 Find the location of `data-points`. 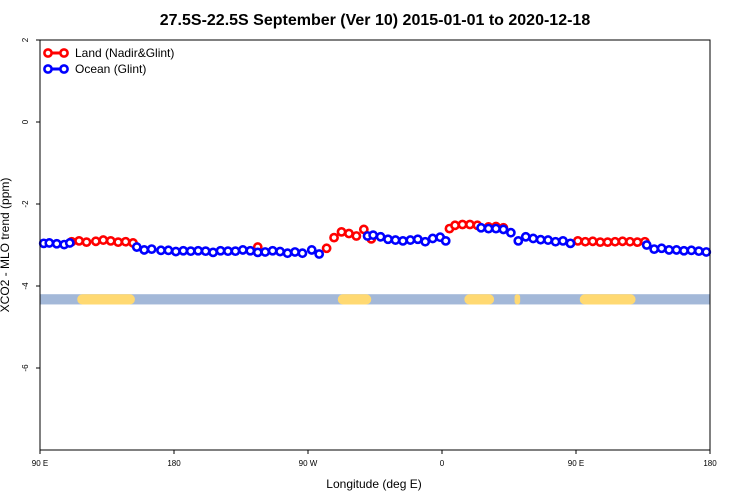

data-points is located at coordinates (375, 239).